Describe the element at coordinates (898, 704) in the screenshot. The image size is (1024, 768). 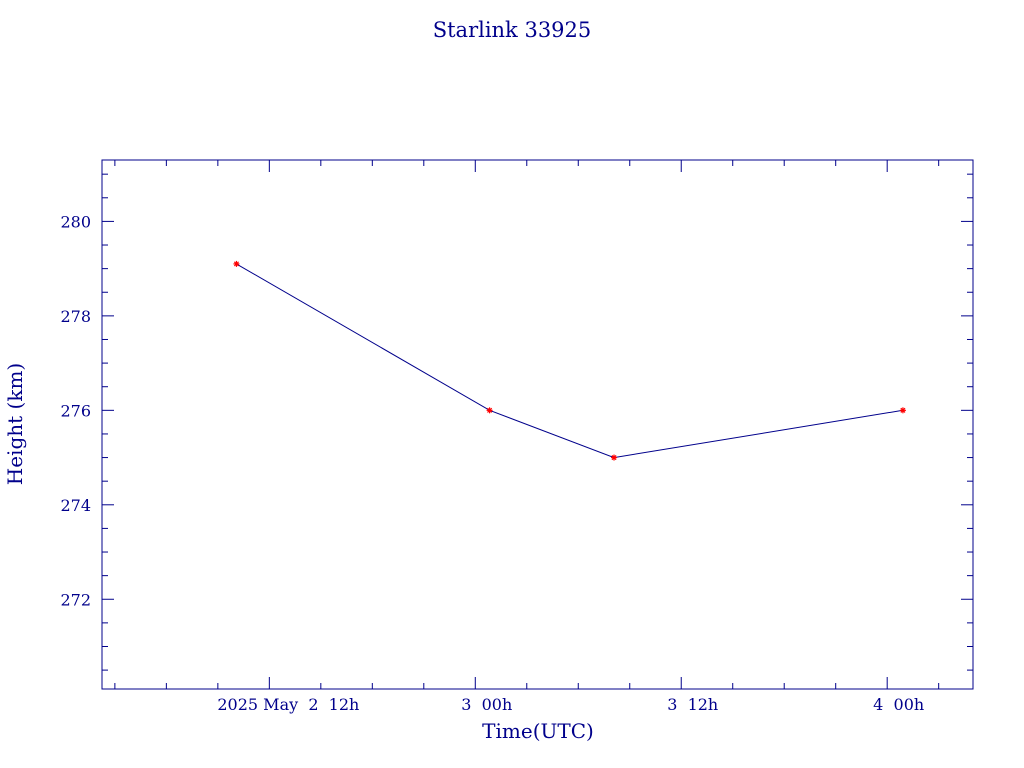
I see `x-tick-label: 4 00h` at that location.